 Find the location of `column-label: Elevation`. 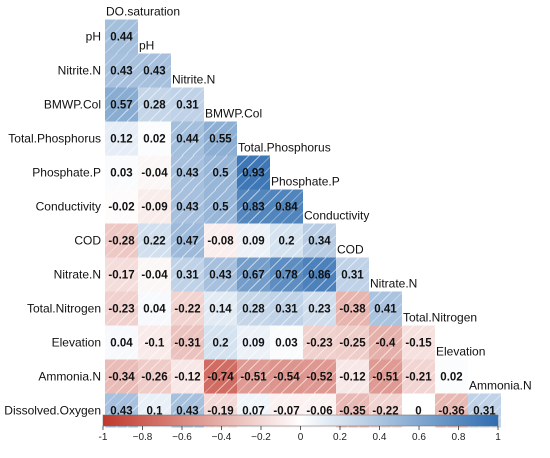

column-label: Elevation is located at coordinates (460, 352).